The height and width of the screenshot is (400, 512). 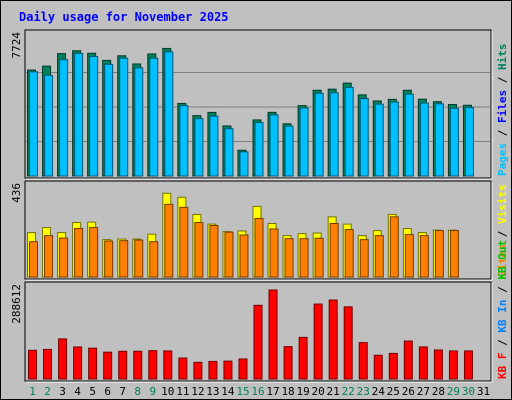 I want to click on legend-kb-in: KB In, so click(x=502, y=316).